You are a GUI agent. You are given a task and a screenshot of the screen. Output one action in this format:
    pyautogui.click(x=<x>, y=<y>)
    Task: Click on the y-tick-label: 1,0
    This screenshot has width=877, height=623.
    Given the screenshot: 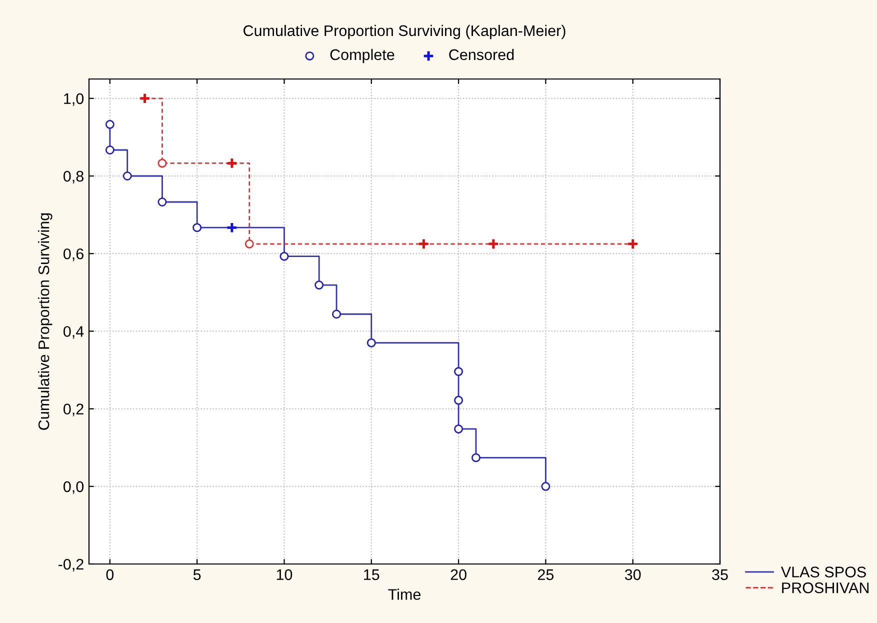 What is the action you would take?
    pyautogui.click(x=74, y=99)
    